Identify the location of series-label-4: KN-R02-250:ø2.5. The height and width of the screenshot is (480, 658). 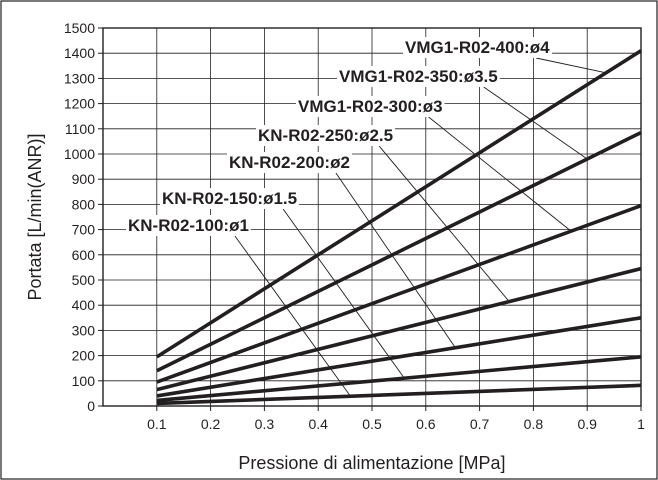
(325, 135).